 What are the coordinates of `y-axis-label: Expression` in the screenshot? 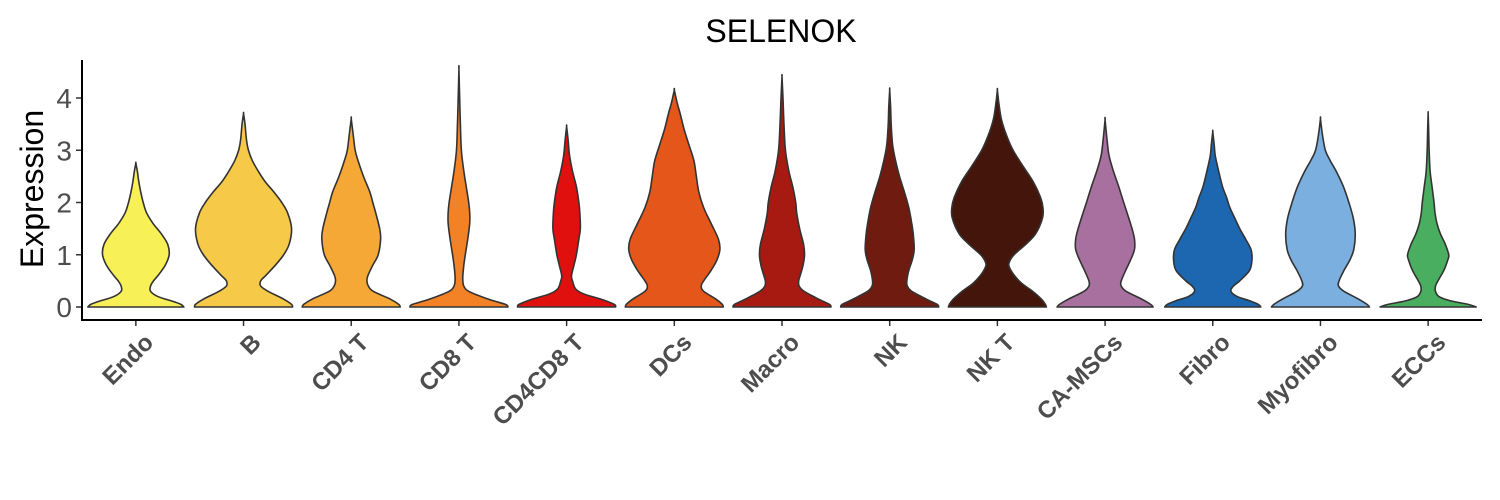 It's located at (32, 189).